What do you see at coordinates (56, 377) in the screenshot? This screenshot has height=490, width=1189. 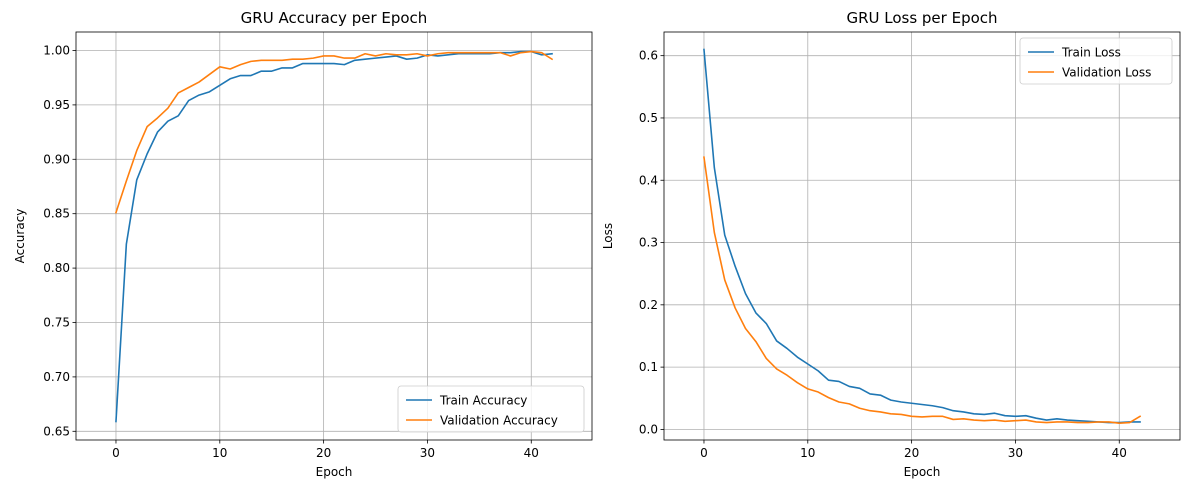 I see `y-tick-label: 0.70` at bounding box center [56, 377].